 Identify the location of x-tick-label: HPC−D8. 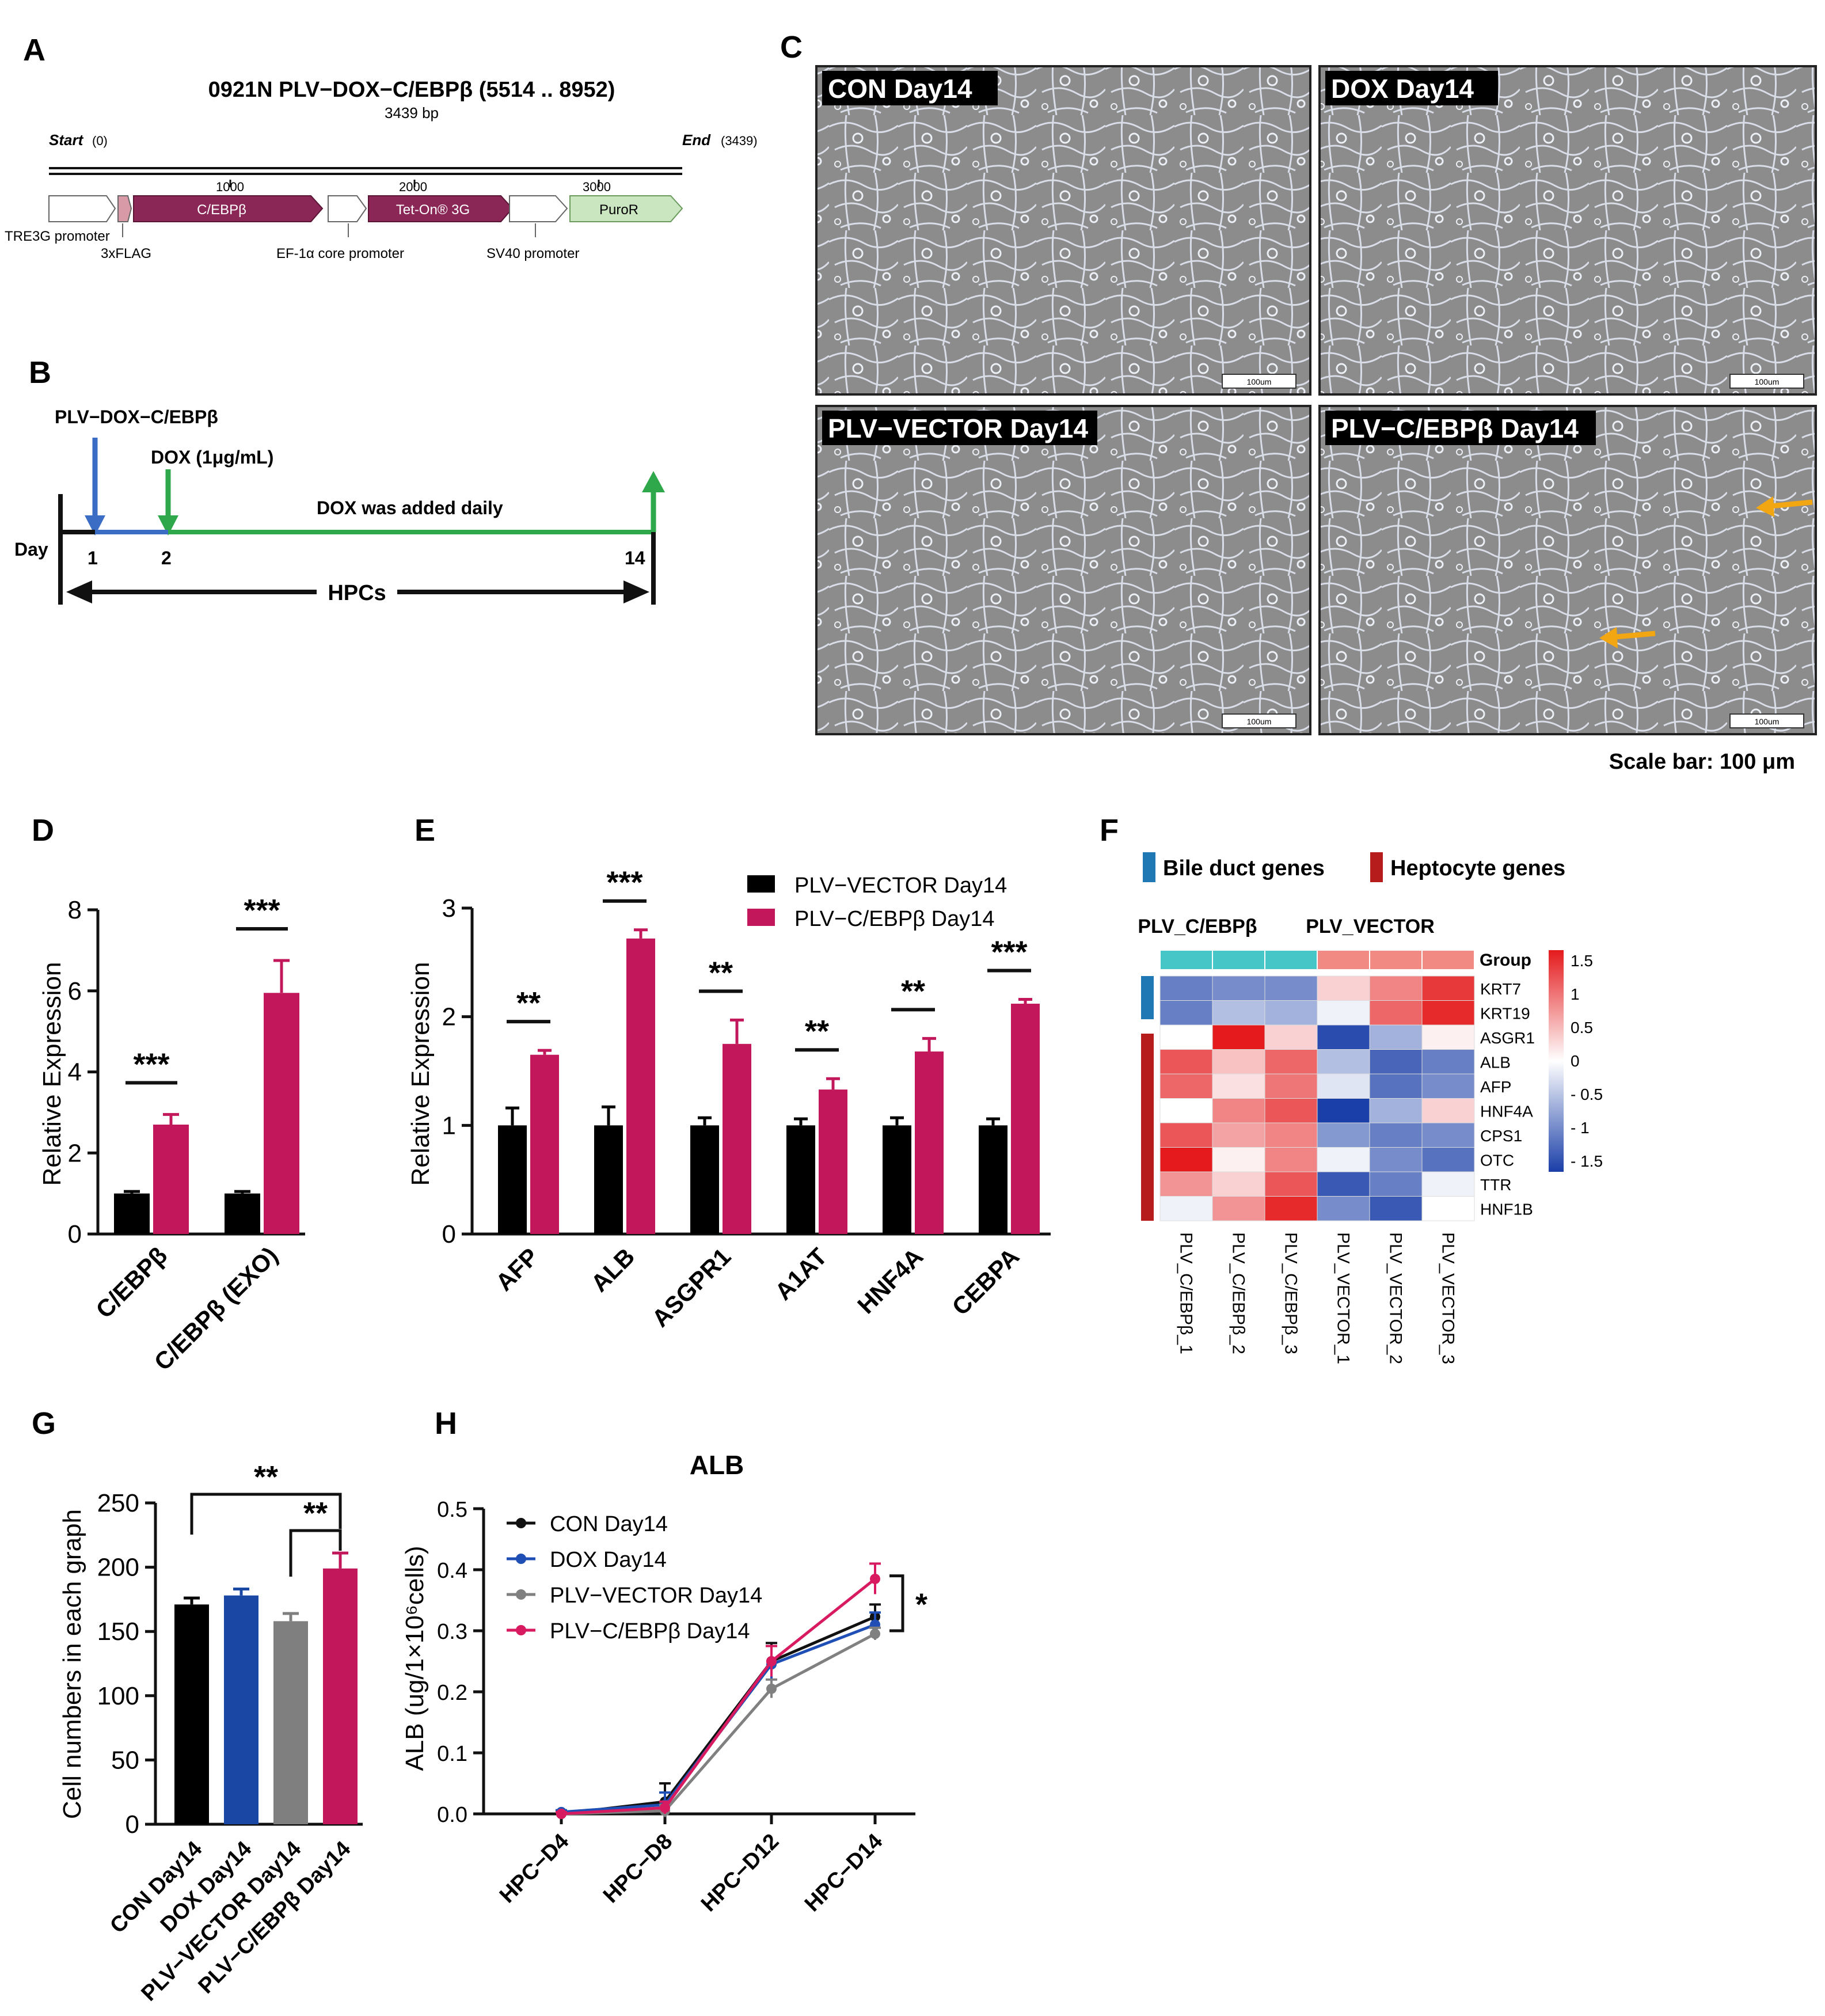
(638, 1868).